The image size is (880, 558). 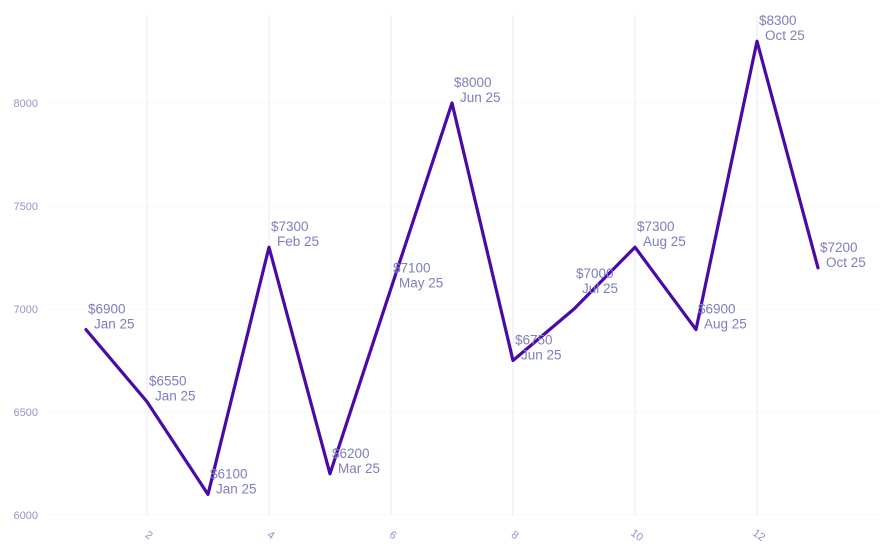 I want to click on point-value-label: $6750, so click(x=534, y=340).